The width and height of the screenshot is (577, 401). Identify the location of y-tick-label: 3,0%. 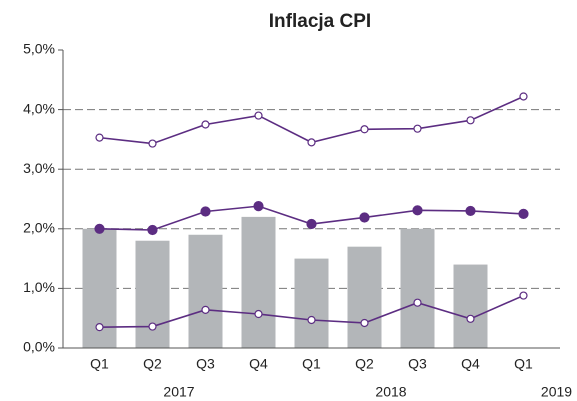
(39, 168).